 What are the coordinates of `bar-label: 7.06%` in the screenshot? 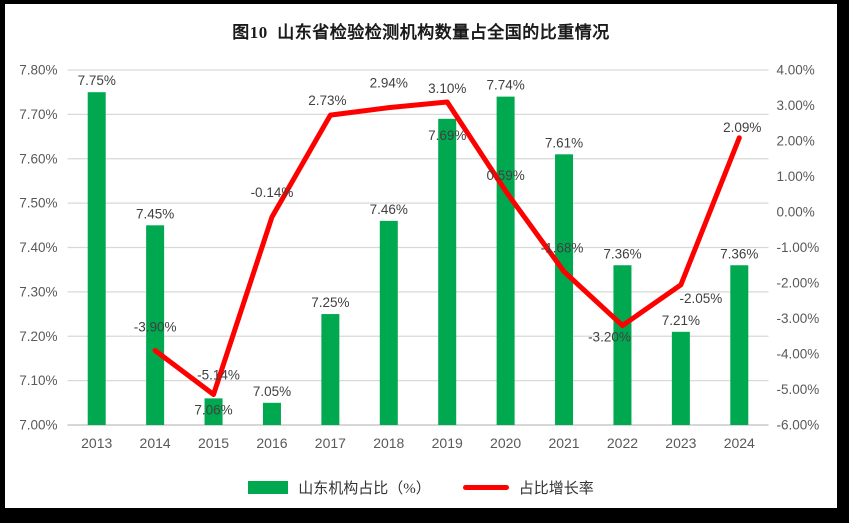 It's located at (213, 409).